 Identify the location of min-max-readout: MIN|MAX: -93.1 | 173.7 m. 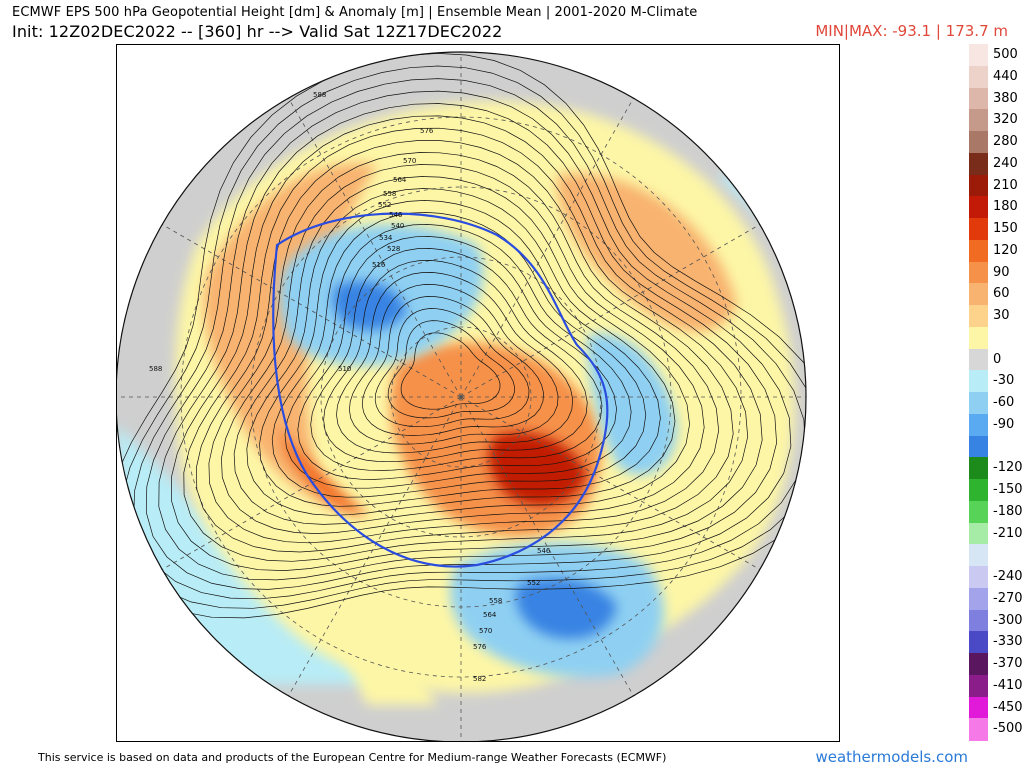
(911, 31).